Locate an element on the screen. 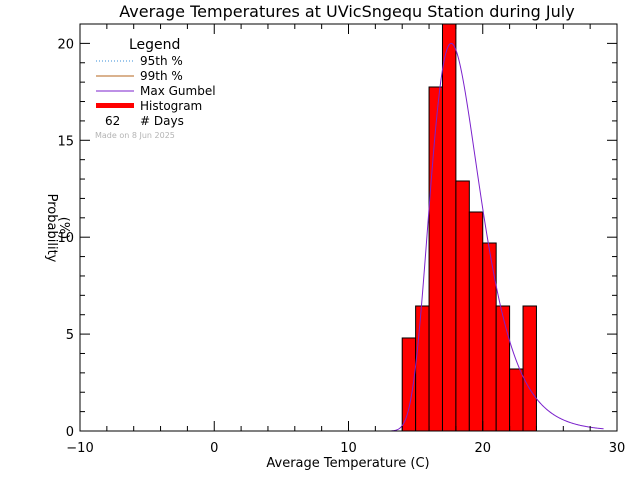 This screenshot has height=480, width=640. legend-histogram-swatch is located at coordinates (115, 105).